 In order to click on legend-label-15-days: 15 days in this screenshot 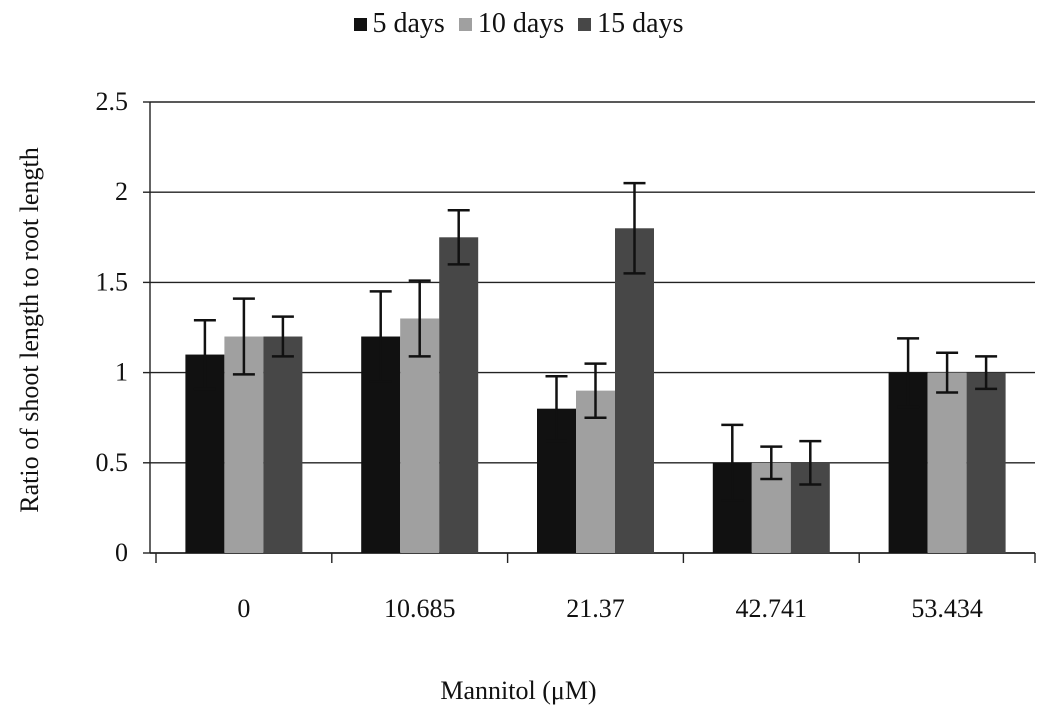, I will do `click(640, 23)`.